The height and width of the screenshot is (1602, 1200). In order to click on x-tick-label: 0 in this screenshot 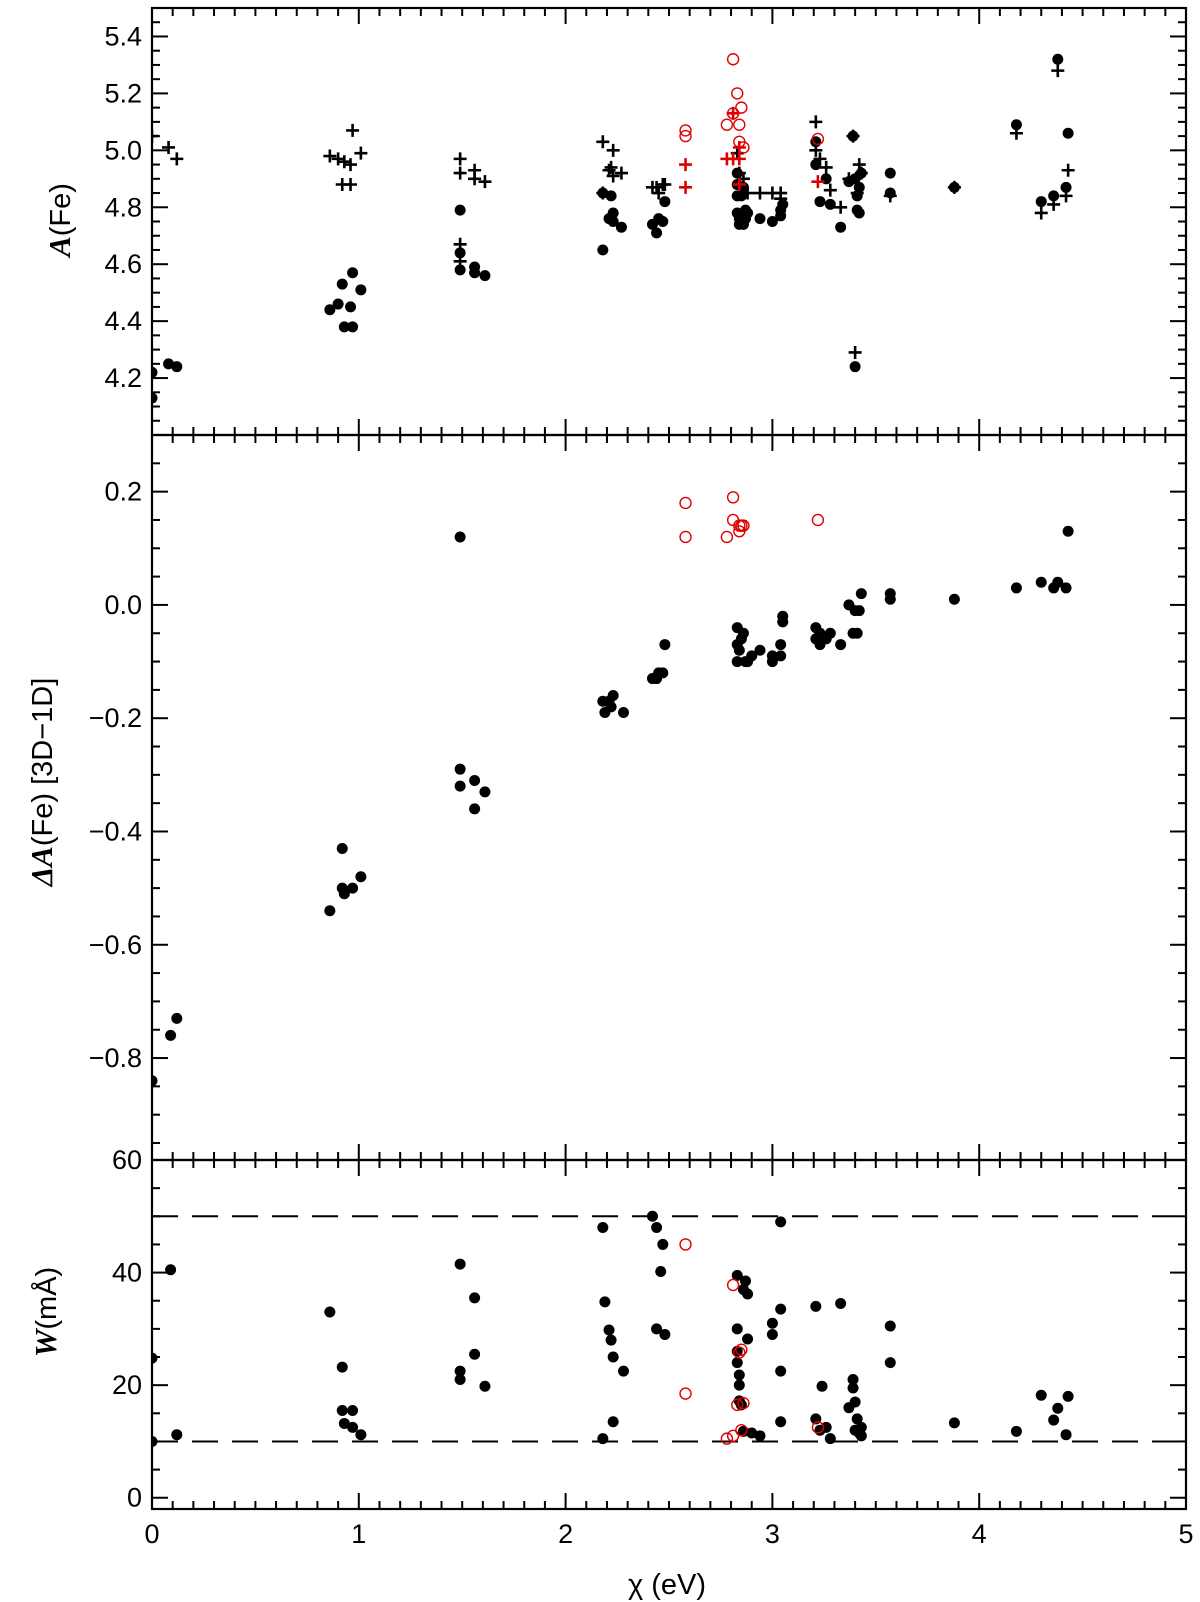, I will do `click(151, 1534)`.